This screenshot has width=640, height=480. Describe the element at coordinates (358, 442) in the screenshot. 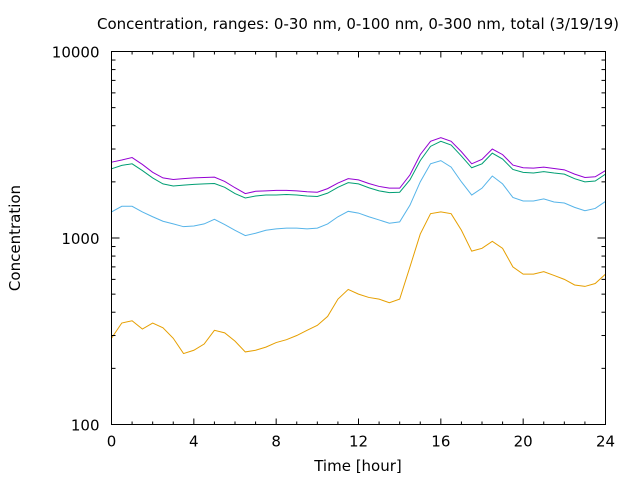

I see `x-tick-label: 12` at that location.